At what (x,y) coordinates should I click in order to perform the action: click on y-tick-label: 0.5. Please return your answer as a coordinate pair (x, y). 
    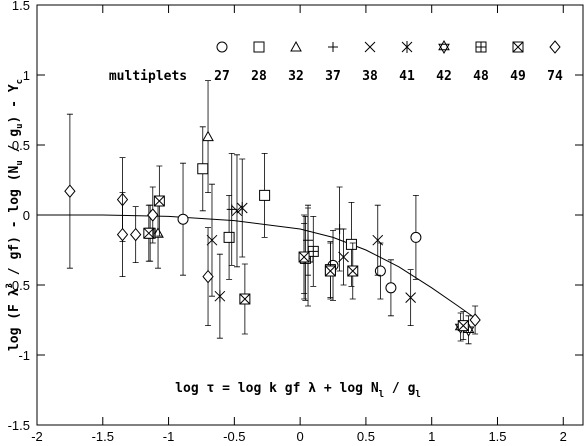
    Looking at the image, I should click on (21, 145).